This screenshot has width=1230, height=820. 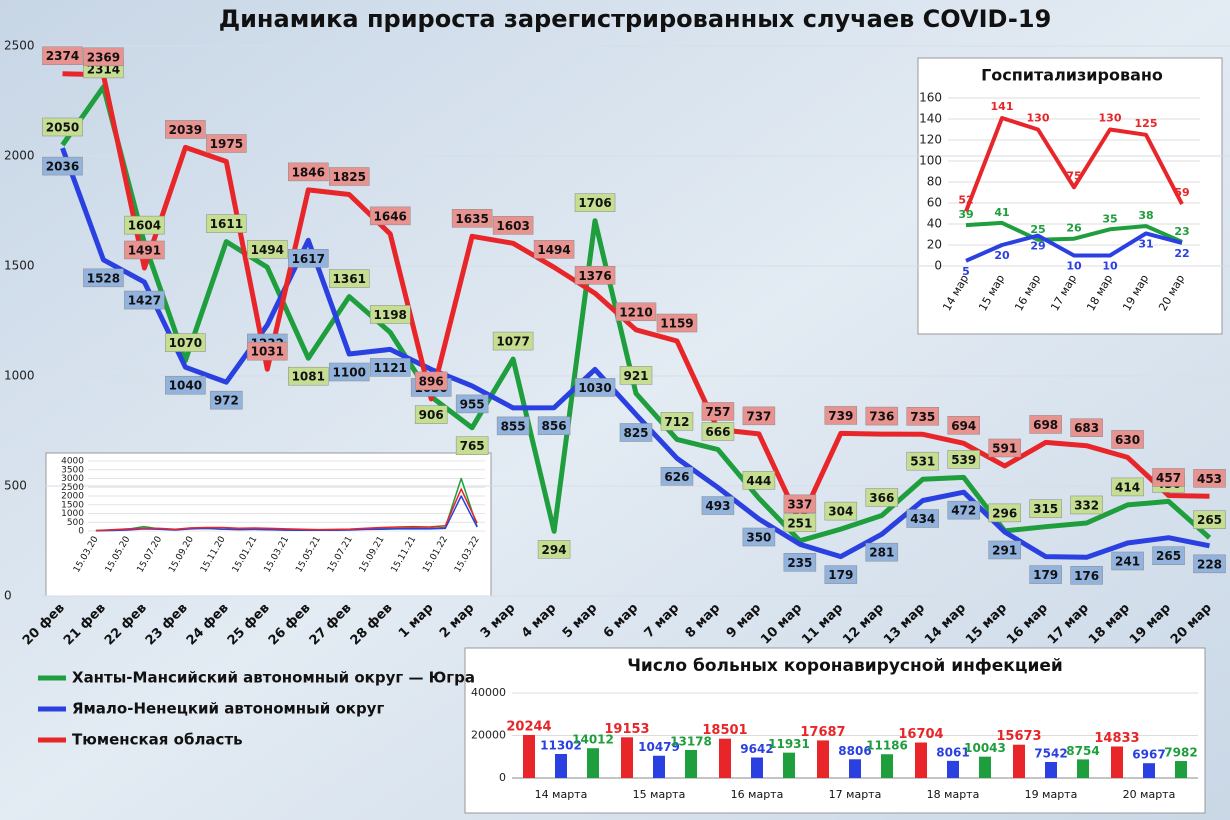 I want to click on value-label: 265, so click(x=1168, y=556).